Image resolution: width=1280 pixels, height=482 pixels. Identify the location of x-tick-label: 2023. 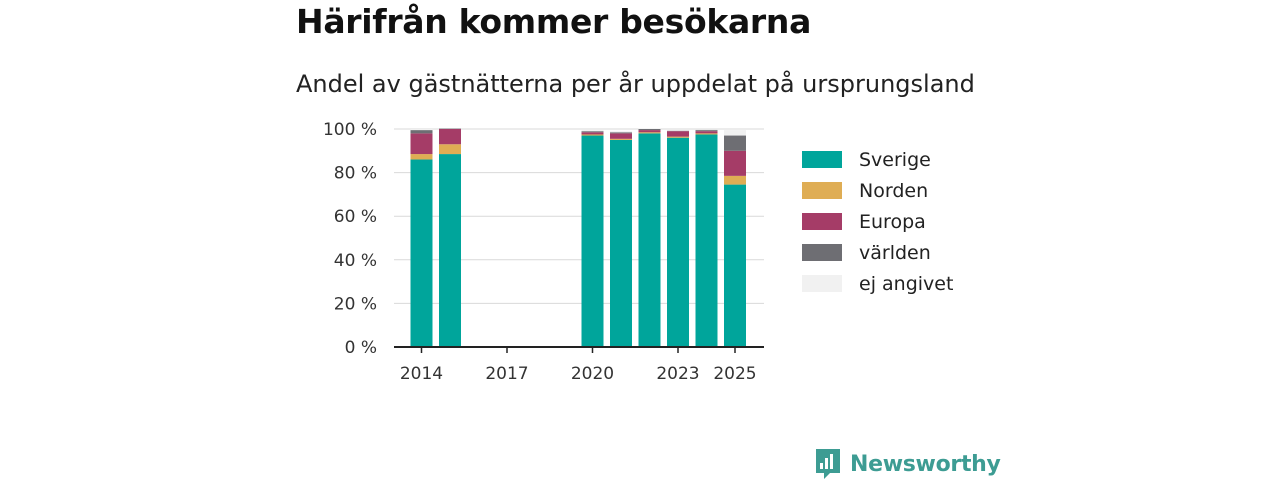
(677, 374).